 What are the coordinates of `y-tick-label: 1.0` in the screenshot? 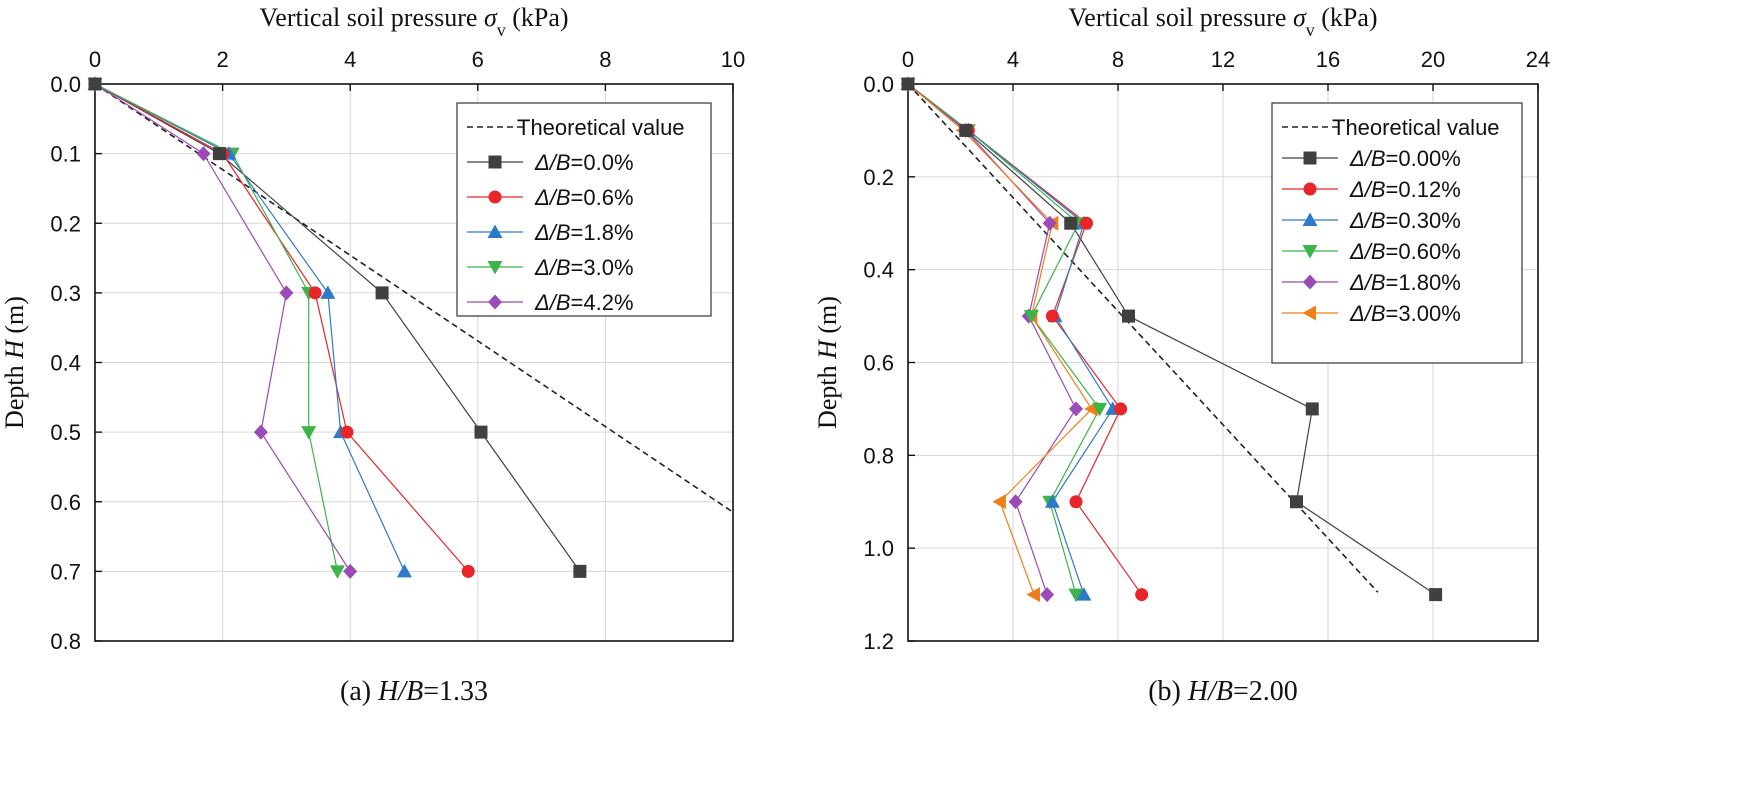 It's located at (878, 548).